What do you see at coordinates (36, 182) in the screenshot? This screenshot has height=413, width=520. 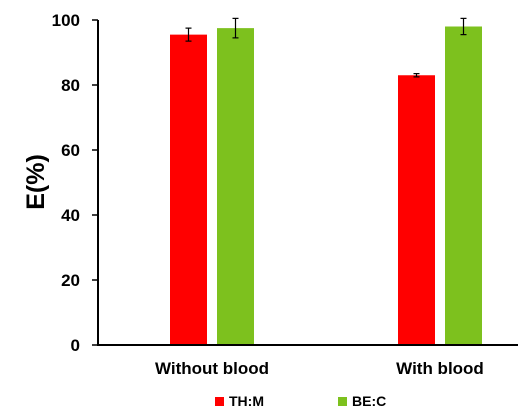 I see `y-axis-title: E(%)` at bounding box center [36, 182].